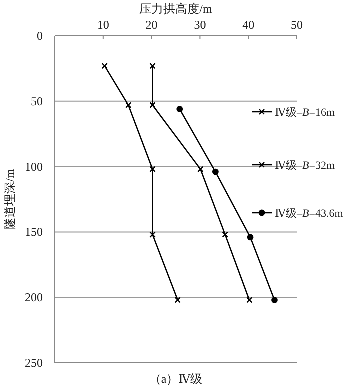 This screenshot has height=389, width=347. Describe the element at coordinates (200, 25) in the screenshot. I see `x-tick-label: 30` at that location.